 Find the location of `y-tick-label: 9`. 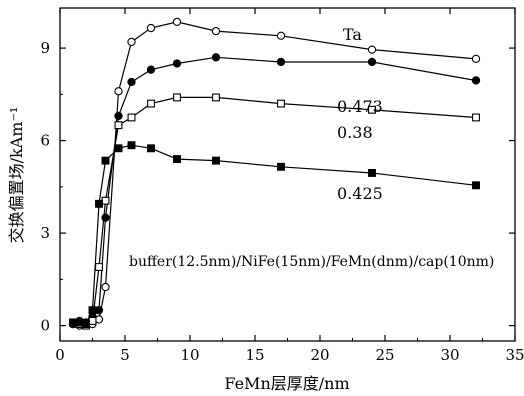

y-tick-label: 9 is located at coordinates (45, 48).